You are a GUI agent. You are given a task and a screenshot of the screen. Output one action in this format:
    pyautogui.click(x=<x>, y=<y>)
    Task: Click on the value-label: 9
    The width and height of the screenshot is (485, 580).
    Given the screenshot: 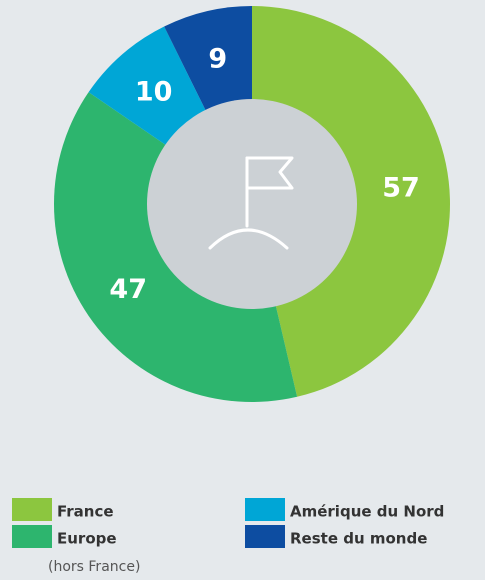 What is the action you would take?
    pyautogui.click(x=217, y=58)
    